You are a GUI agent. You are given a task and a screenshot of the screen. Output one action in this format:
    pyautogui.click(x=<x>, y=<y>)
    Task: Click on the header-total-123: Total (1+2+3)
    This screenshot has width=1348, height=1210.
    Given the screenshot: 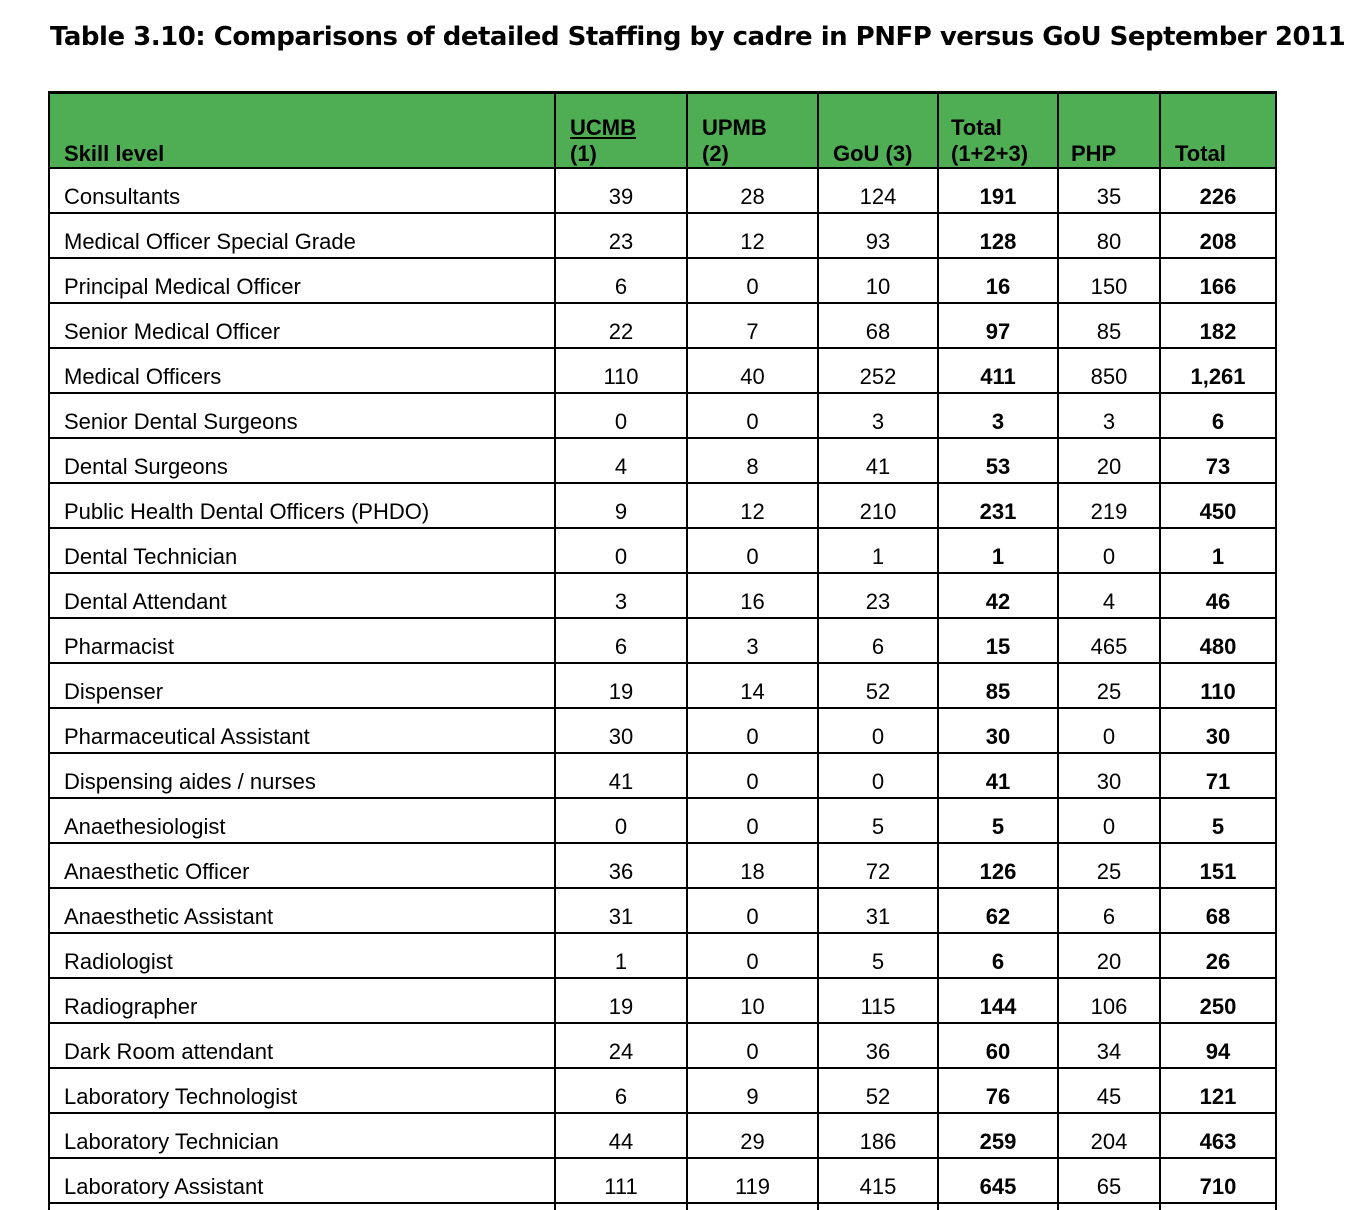 What is the action you would take?
    pyautogui.click(x=998, y=130)
    